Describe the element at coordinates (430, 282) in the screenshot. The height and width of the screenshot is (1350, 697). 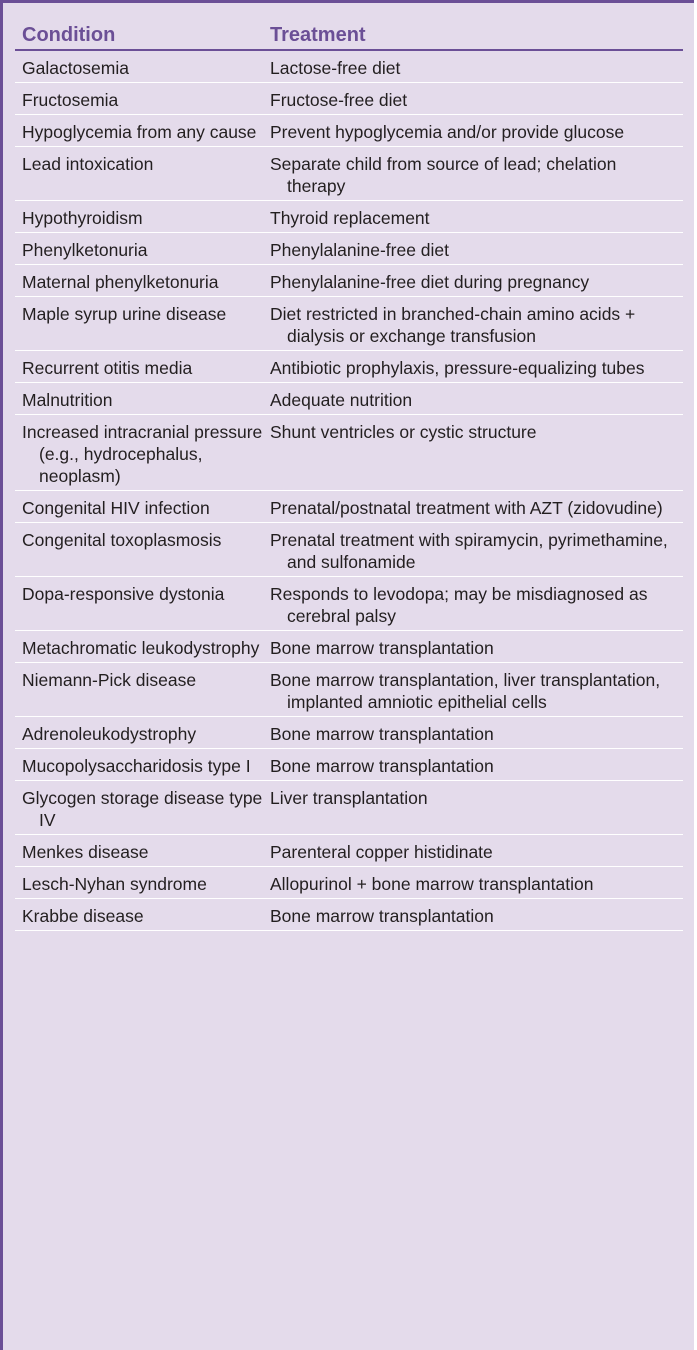
I see `treatment-cell: Phenylalanine-free diet during pregnancy` at that location.